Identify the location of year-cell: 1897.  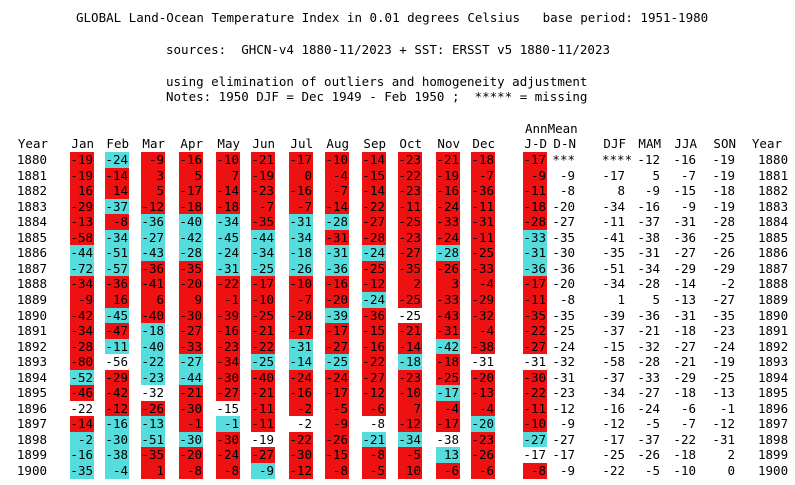
(31, 424).